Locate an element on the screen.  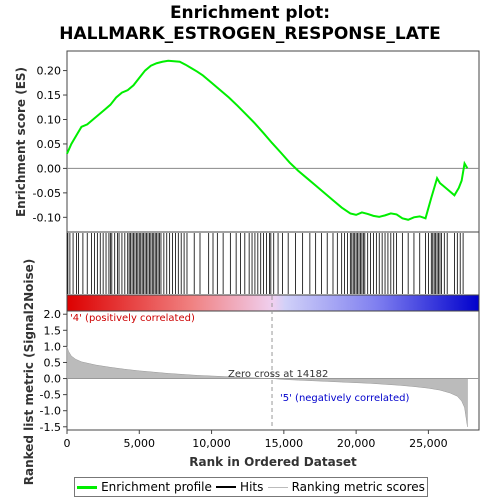
legend-swatch-ranking-metric is located at coordinates (277, 487).